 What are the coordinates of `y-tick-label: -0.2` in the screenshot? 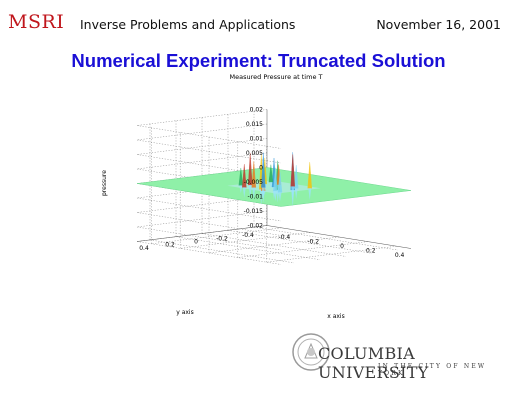 It's located at (222, 238).